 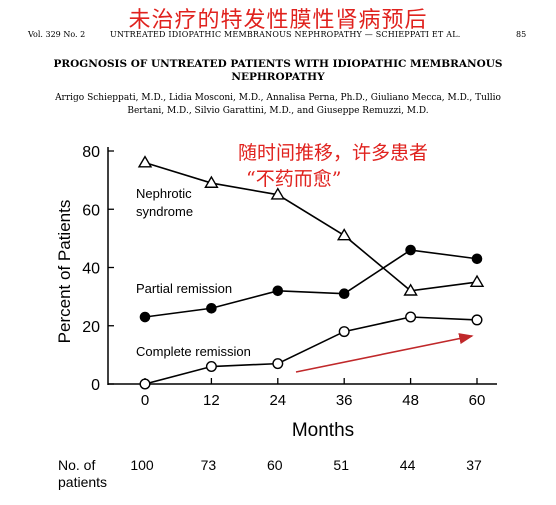 What do you see at coordinates (82, 482) in the screenshot?
I see `patients-row-label-line2: patients` at bounding box center [82, 482].